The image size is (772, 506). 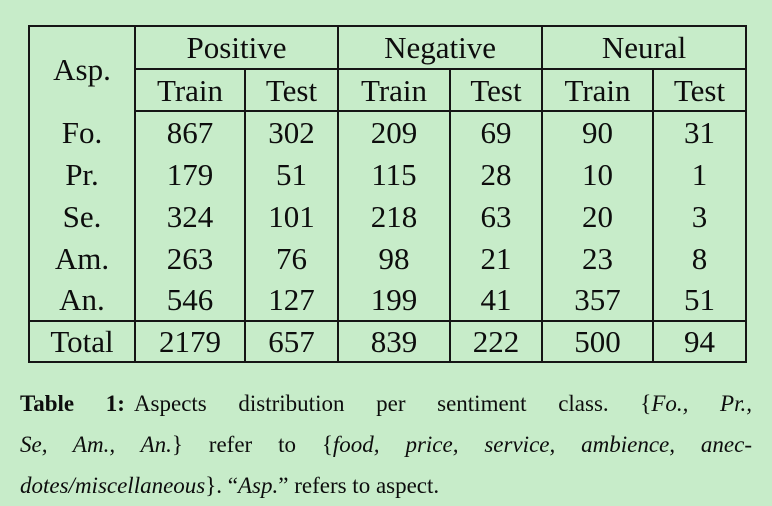 I want to click on table-row-se: Se. 324 101 218 63 20 3, so click(x=388, y=216).